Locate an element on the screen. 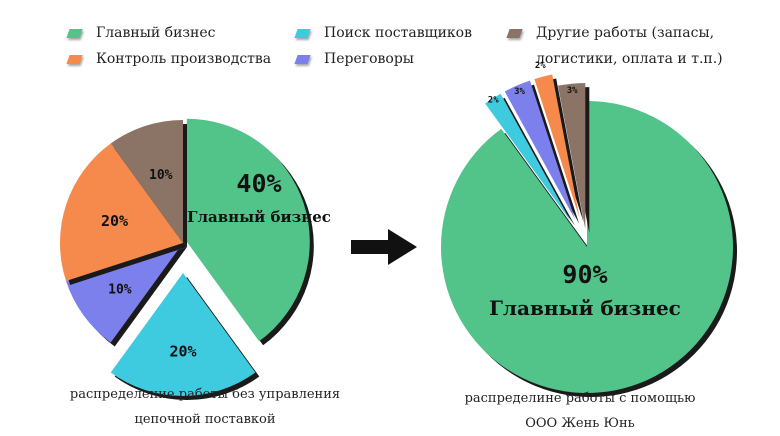  main-slice-percent: 40% is located at coordinates (258, 183).